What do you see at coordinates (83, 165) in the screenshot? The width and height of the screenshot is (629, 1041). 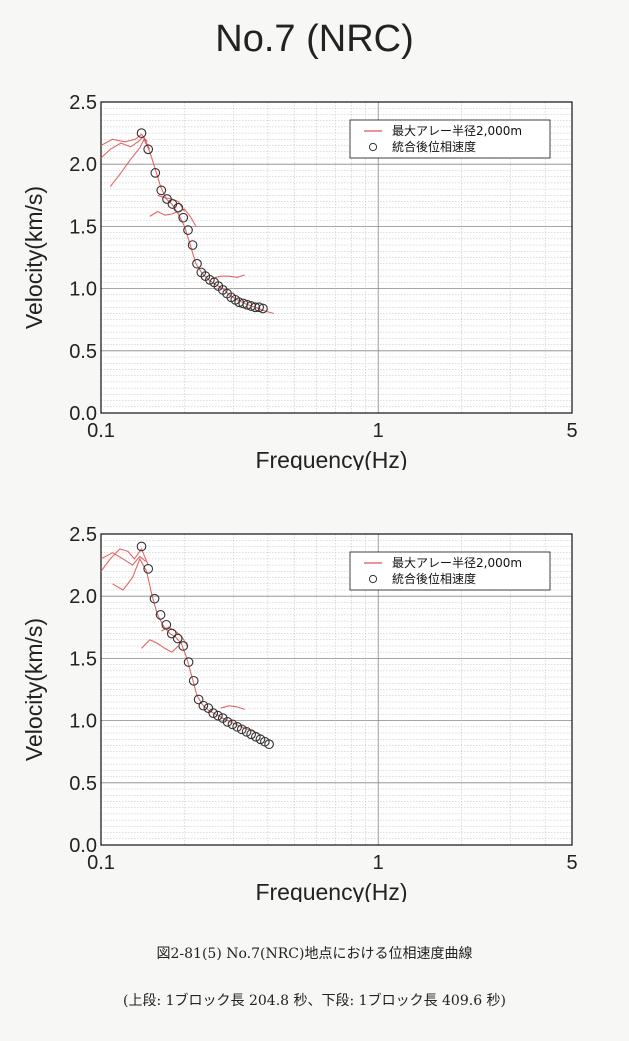 I see `chart-1-y-tick-label: 2.0` at bounding box center [83, 165].